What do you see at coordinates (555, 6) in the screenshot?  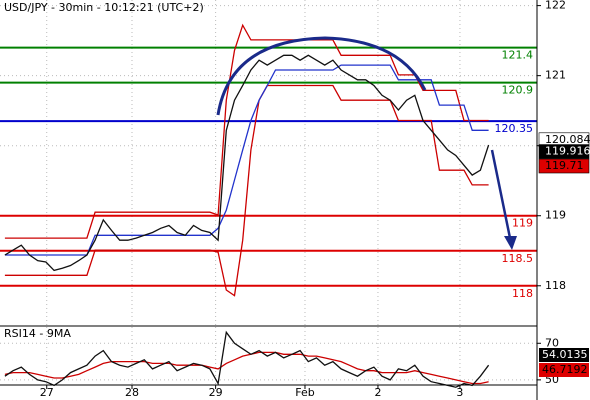 I see `y-tick-label: 122` at bounding box center [555, 6].